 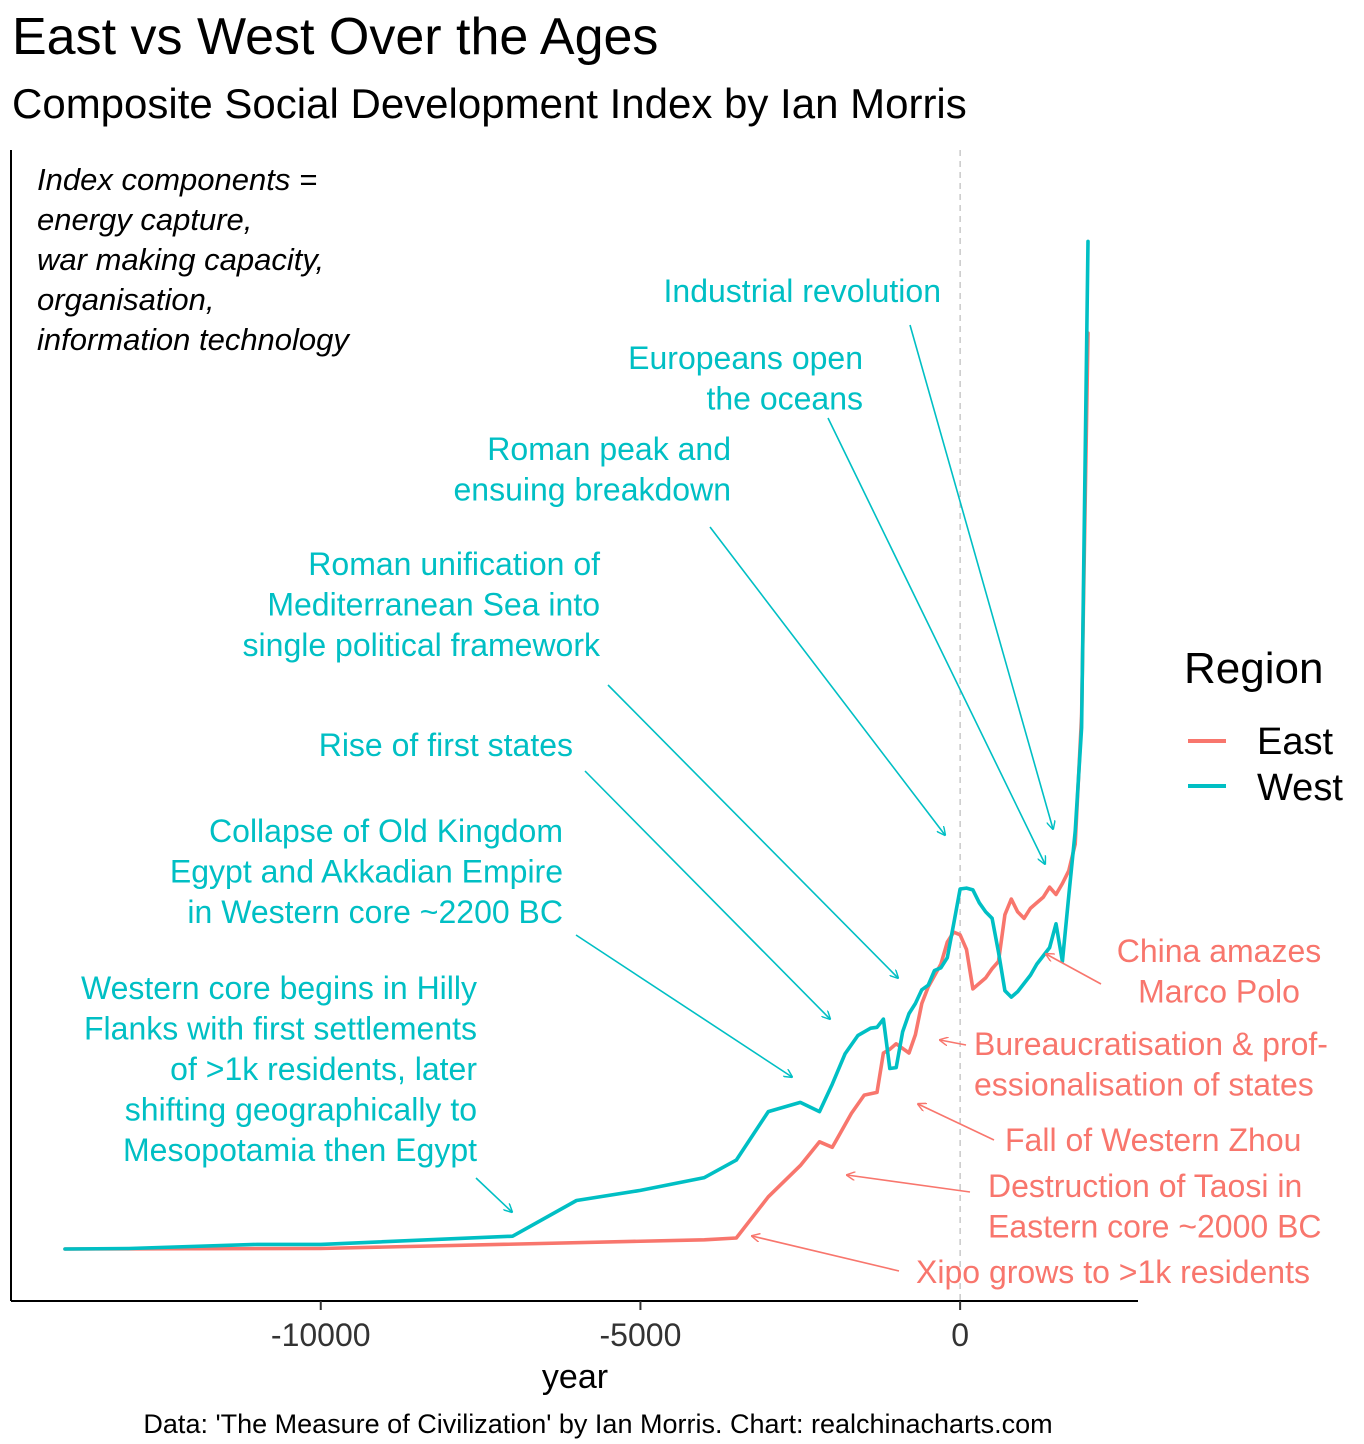 What do you see at coordinates (683, 1005) in the screenshot?
I see `annotation-arrow-collapse-old-kingdom` at bounding box center [683, 1005].